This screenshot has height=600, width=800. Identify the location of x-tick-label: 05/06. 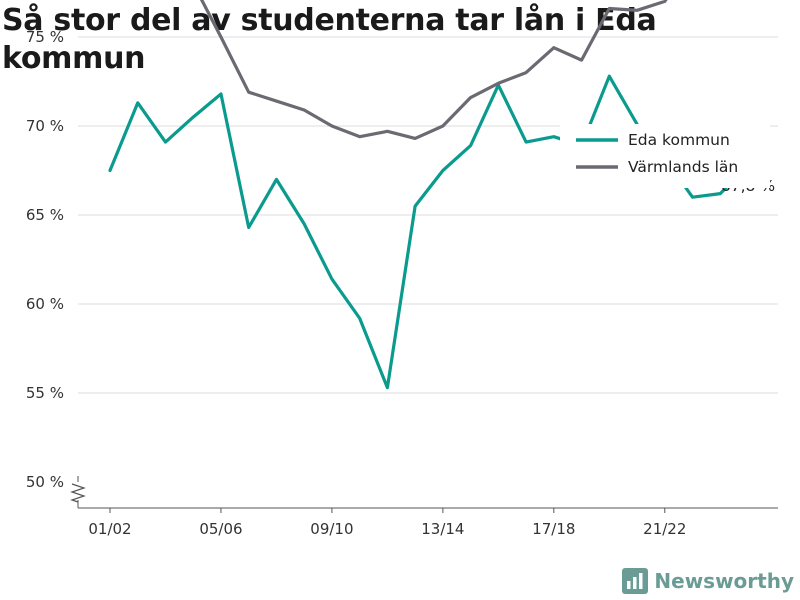
(220, 529).